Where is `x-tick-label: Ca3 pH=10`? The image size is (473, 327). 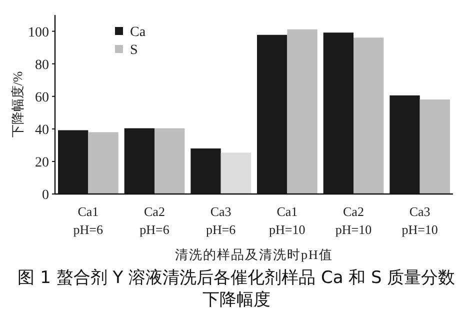 x-tick-label: Ca3 pH=10 is located at coordinates (420, 220).